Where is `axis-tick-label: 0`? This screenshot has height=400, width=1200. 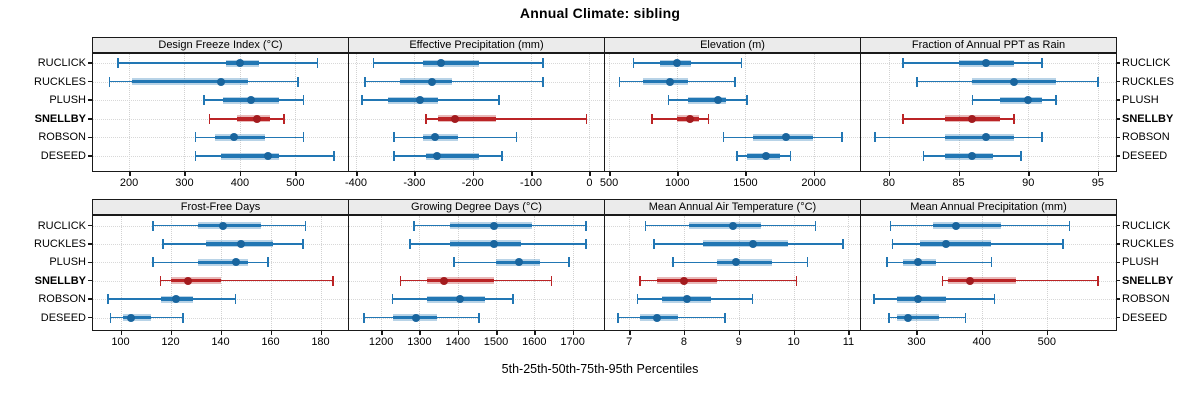 axis-tick-label: 0 is located at coordinates (589, 183).